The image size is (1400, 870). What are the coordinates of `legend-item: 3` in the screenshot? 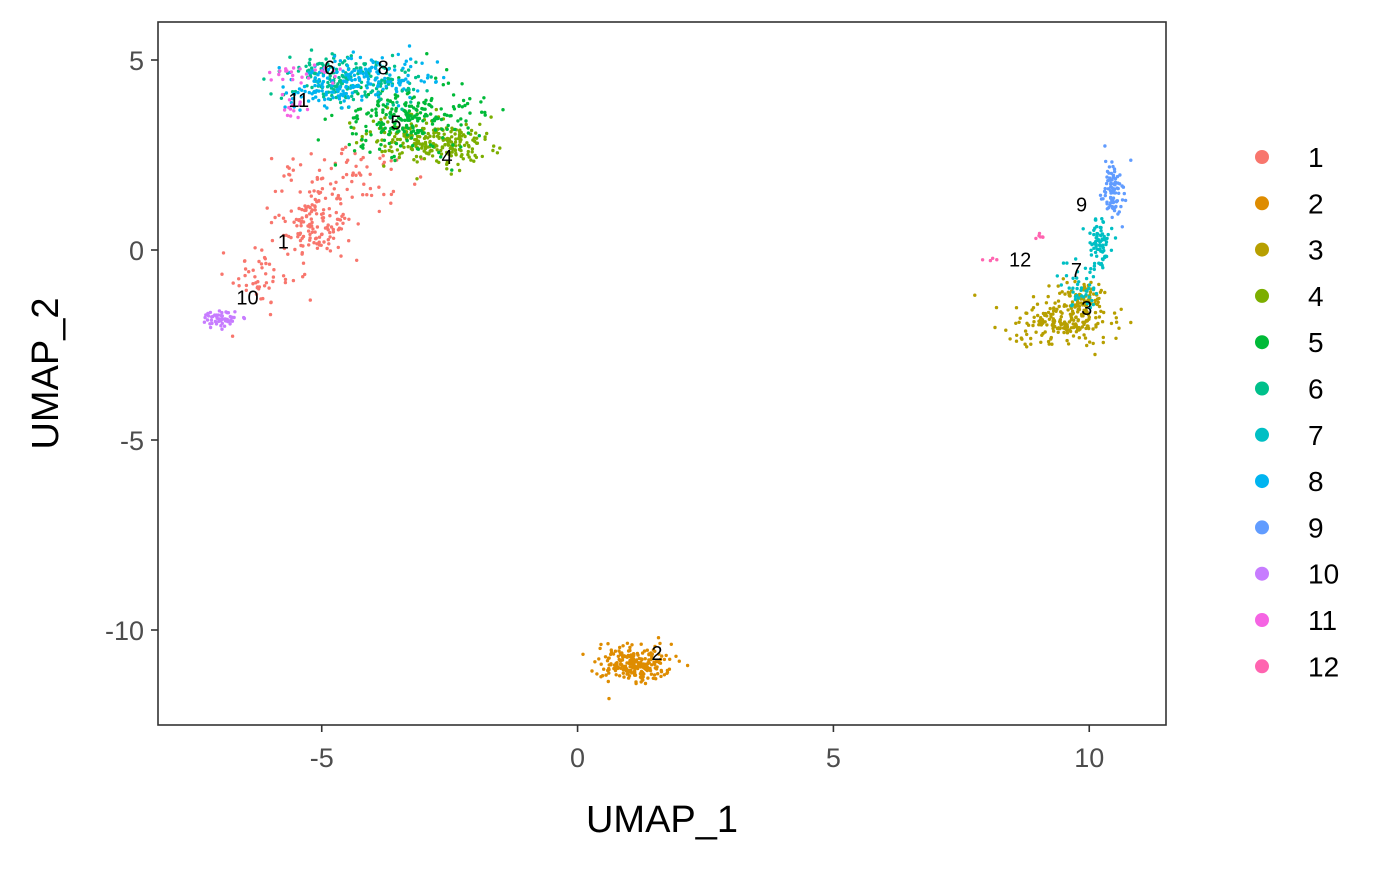 It's located at (1289, 250).